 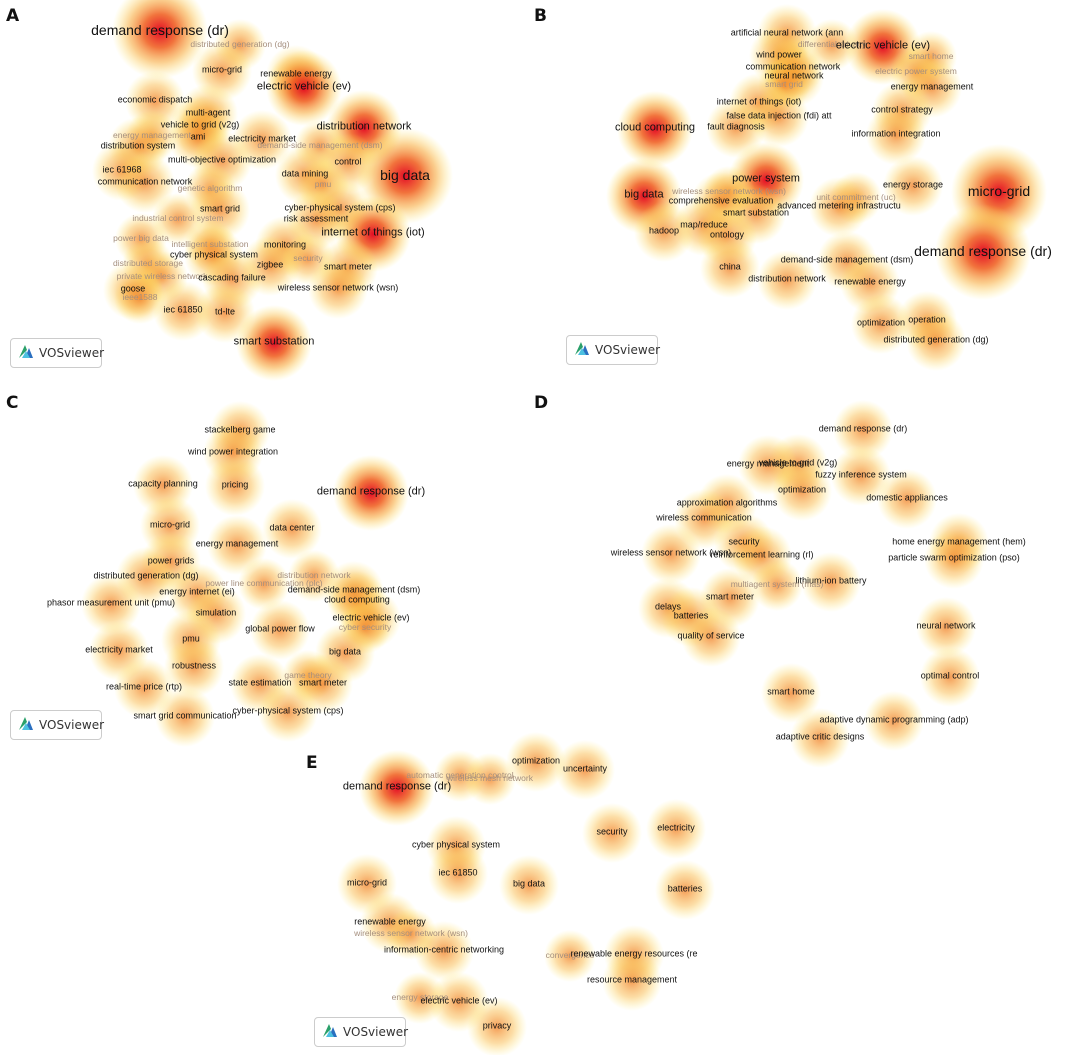 What do you see at coordinates (704, 224) in the screenshot?
I see `keyword-label: map/reduce` at bounding box center [704, 224].